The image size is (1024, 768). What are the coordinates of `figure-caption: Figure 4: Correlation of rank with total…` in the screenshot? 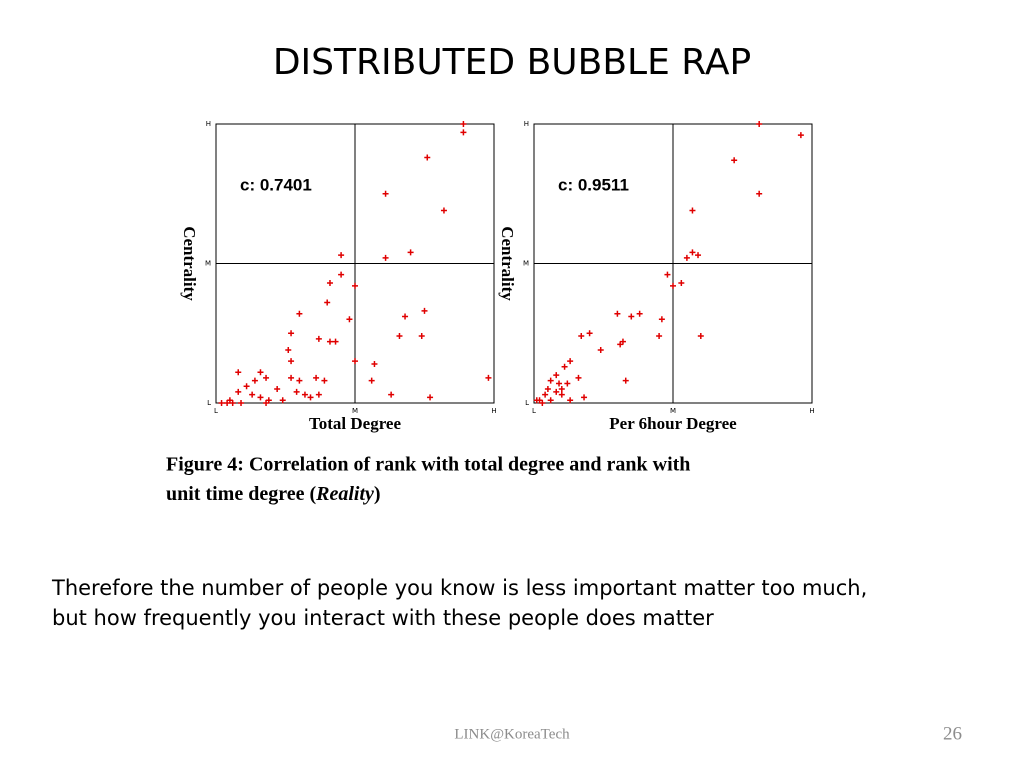 It's located at (428, 465).